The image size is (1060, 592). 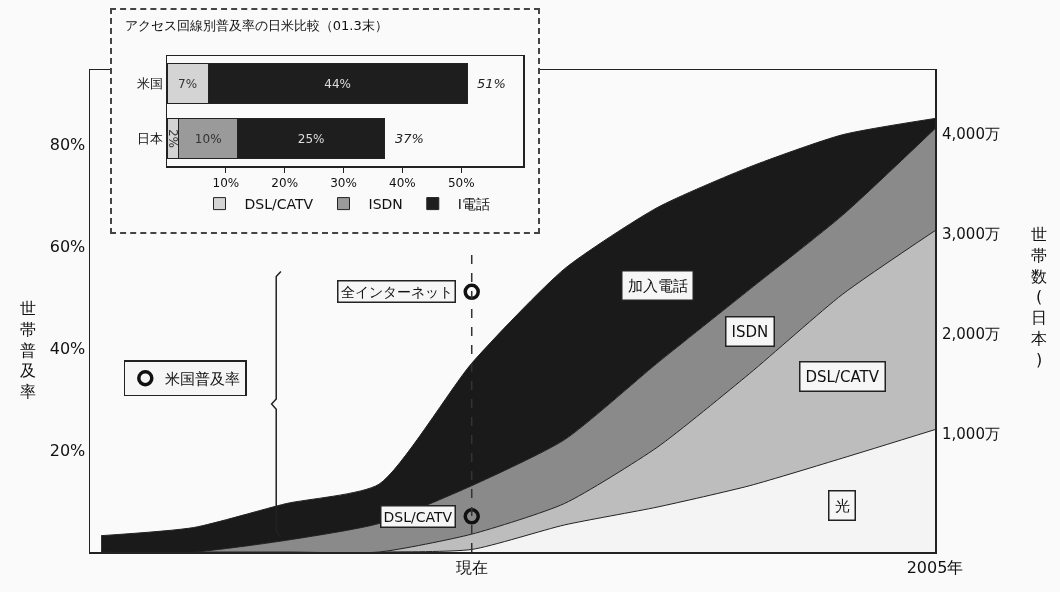 I want to click on legend-label: 米国普及率, so click(x=203, y=379).